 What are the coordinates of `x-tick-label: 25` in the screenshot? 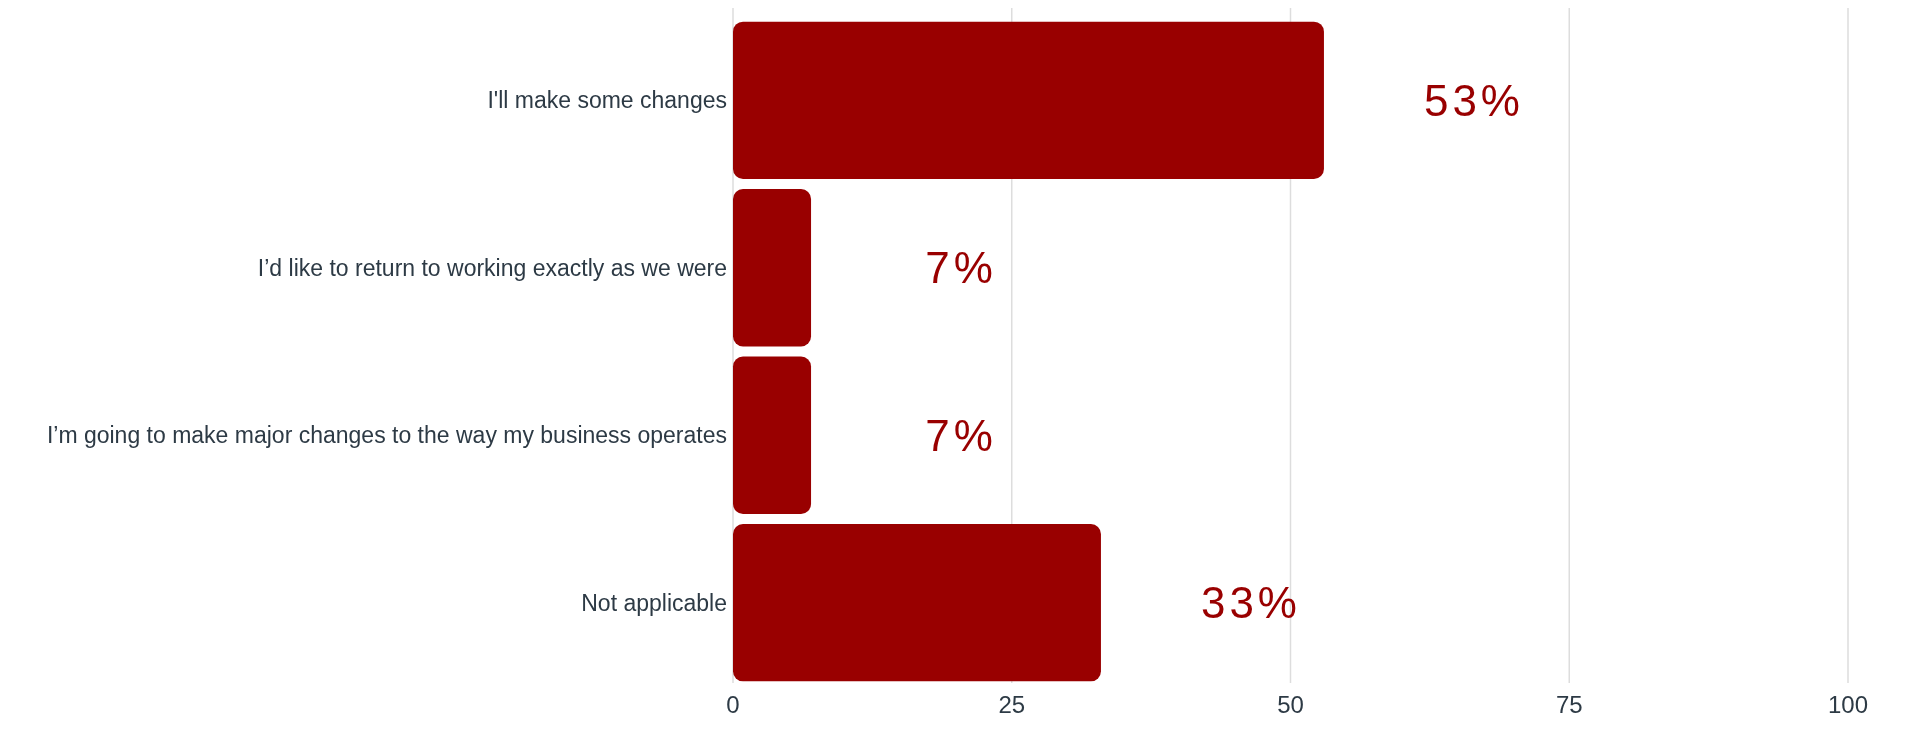 It's located at (1012, 704).